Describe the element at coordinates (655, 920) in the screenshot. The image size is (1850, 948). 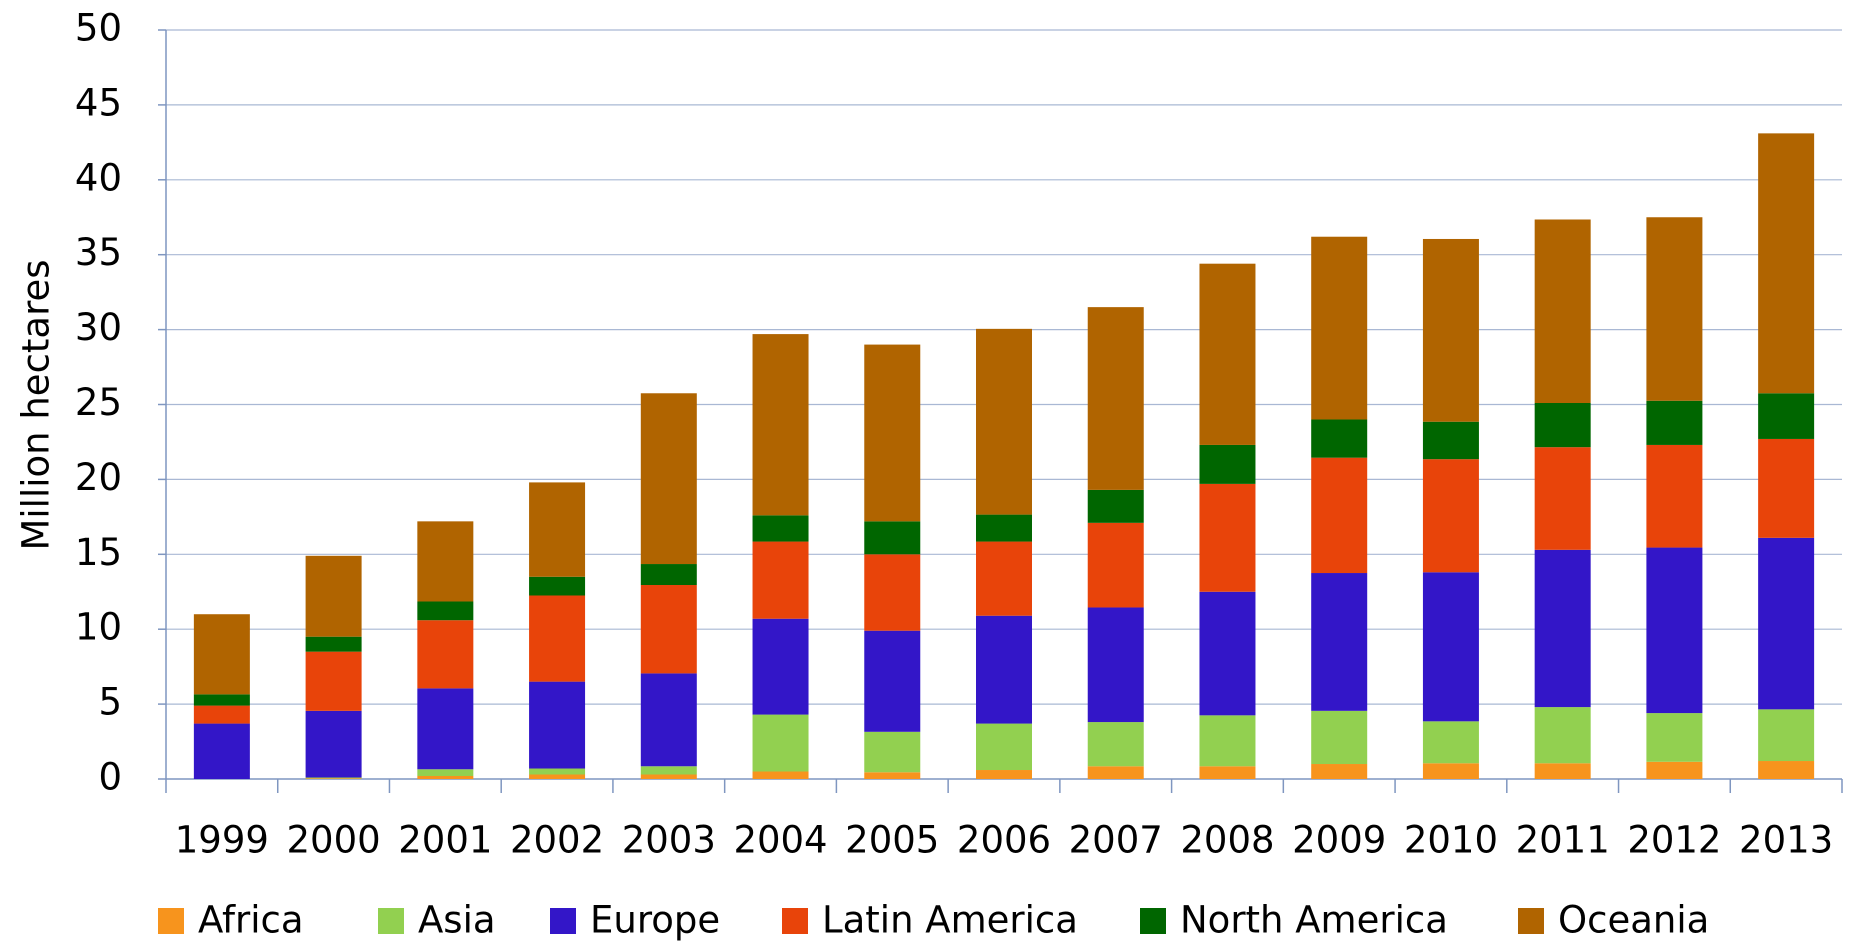
I see `legend-label: Europe` at that location.